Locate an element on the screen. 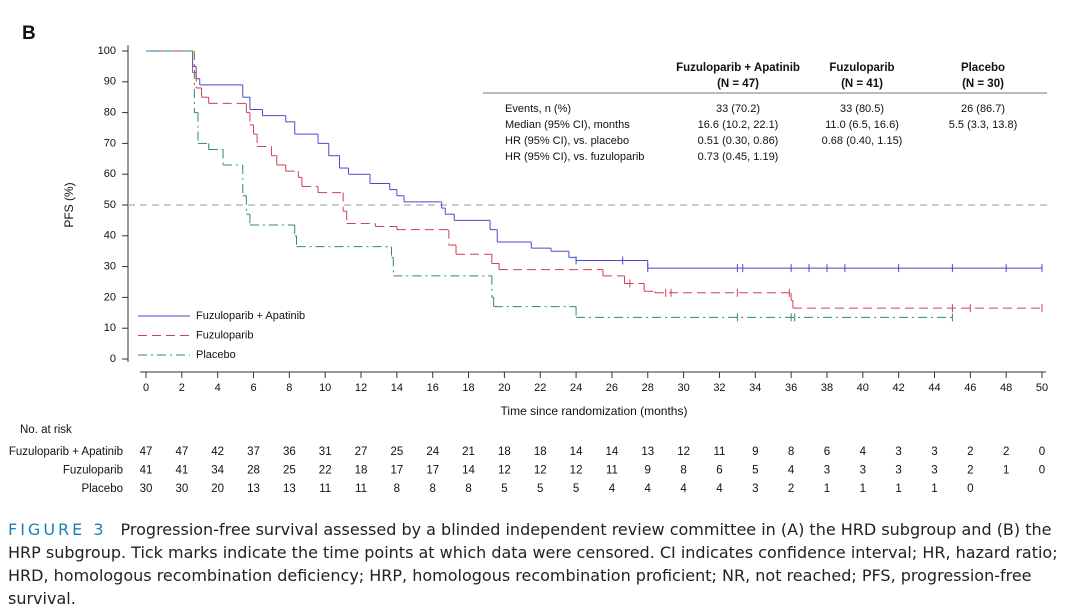  risk-count: 34 is located at coordinates (217, 471).